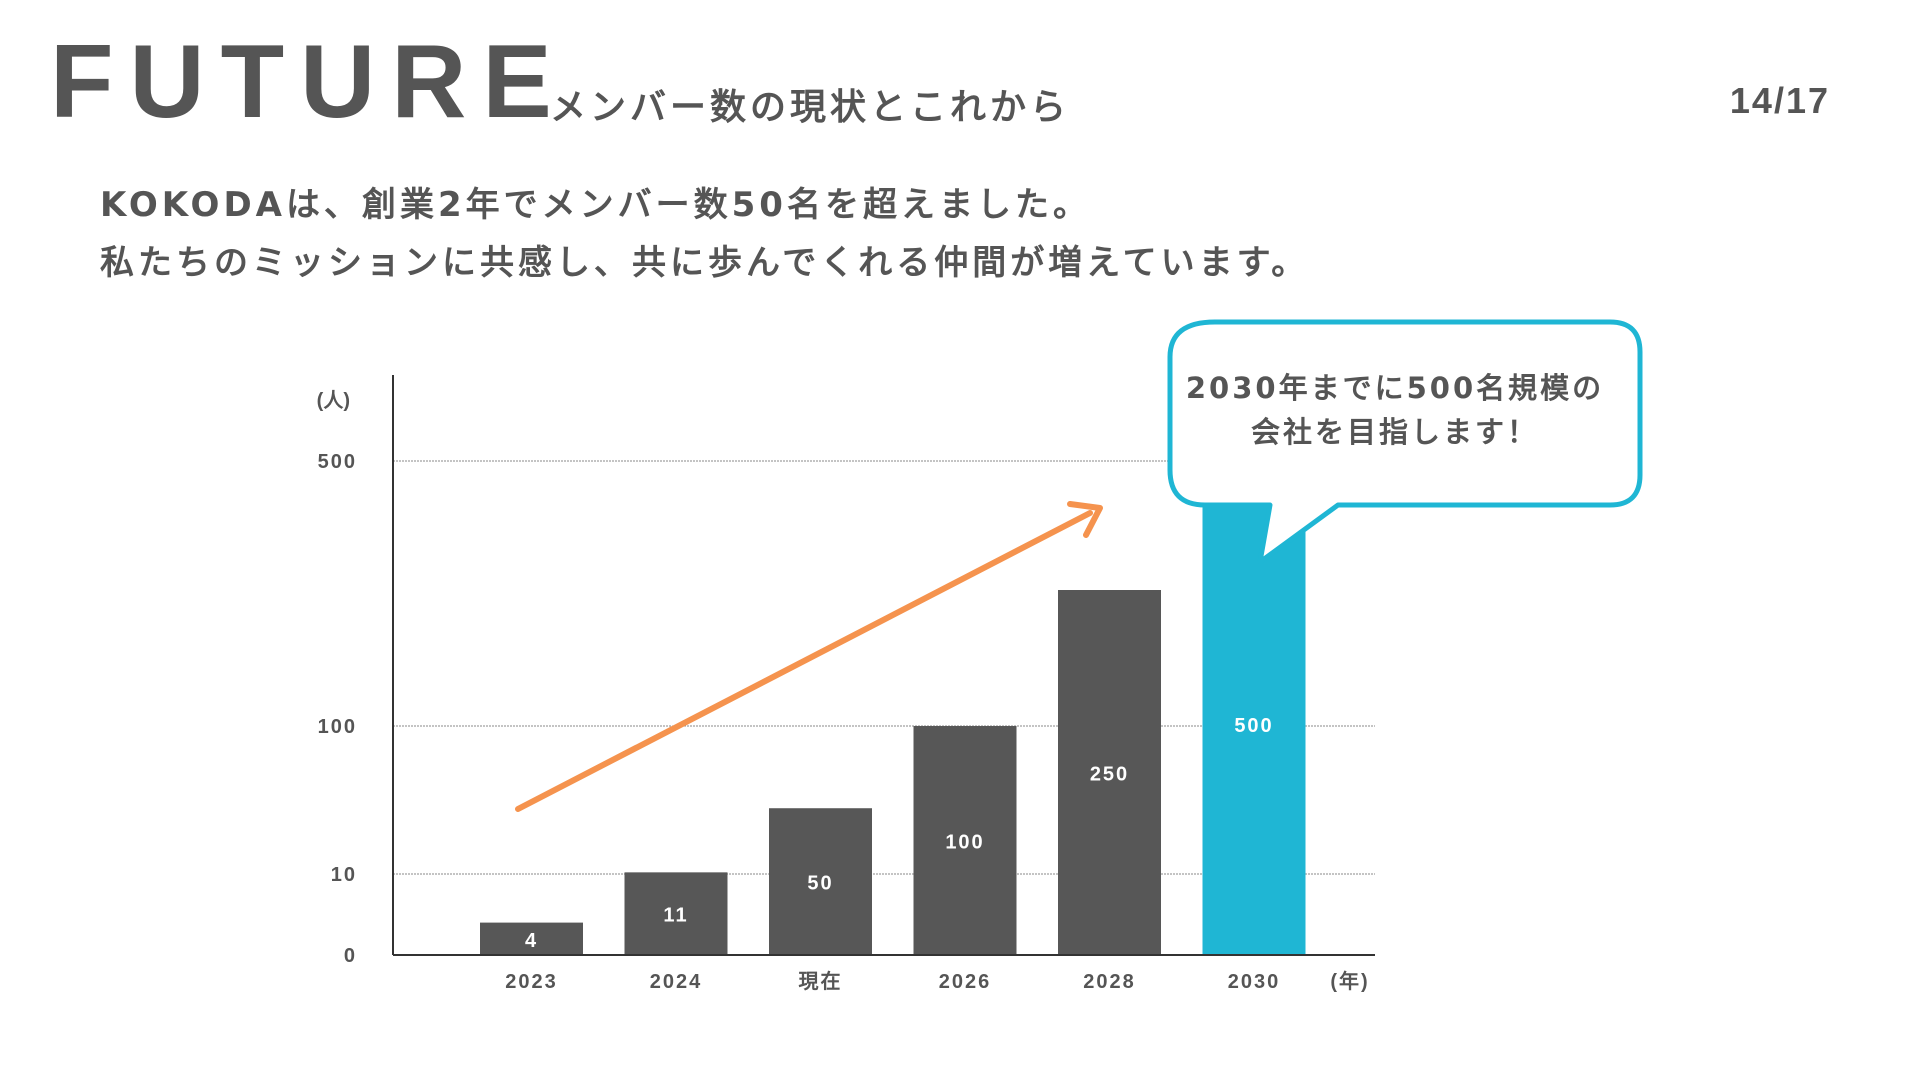  I want to click on callout-line-2: 会社を目指します！, so click(1394, 432).